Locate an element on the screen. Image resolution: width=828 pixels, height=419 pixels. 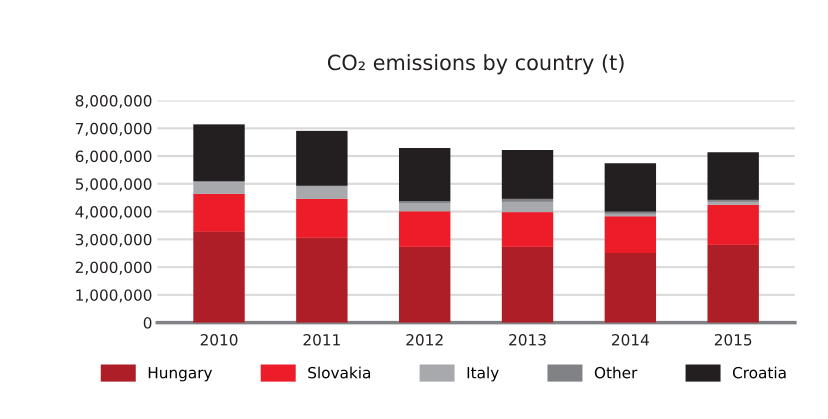
x-tick-label: 2015 is located at coordinates (733, 340).